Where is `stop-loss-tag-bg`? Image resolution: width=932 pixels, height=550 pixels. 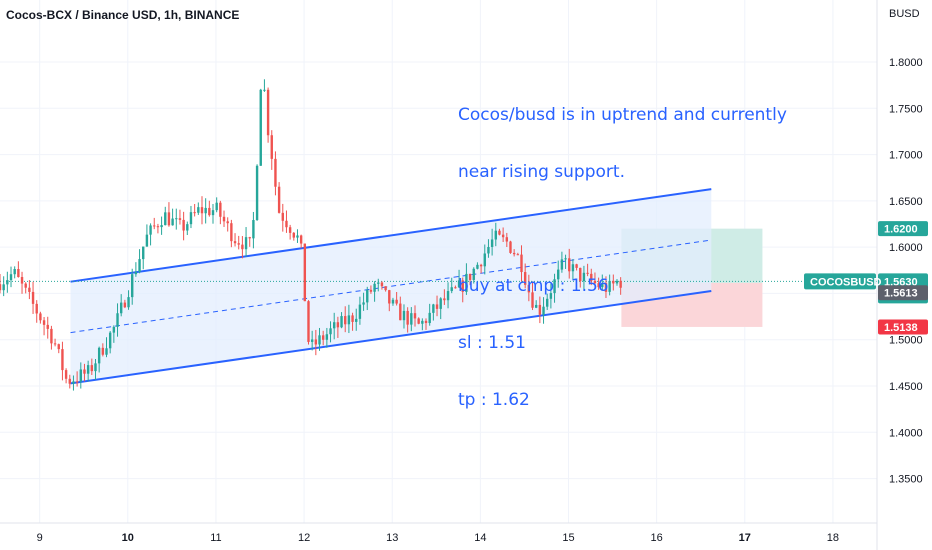
stop-loss-tag-bg is located at coordinates (903, 327).